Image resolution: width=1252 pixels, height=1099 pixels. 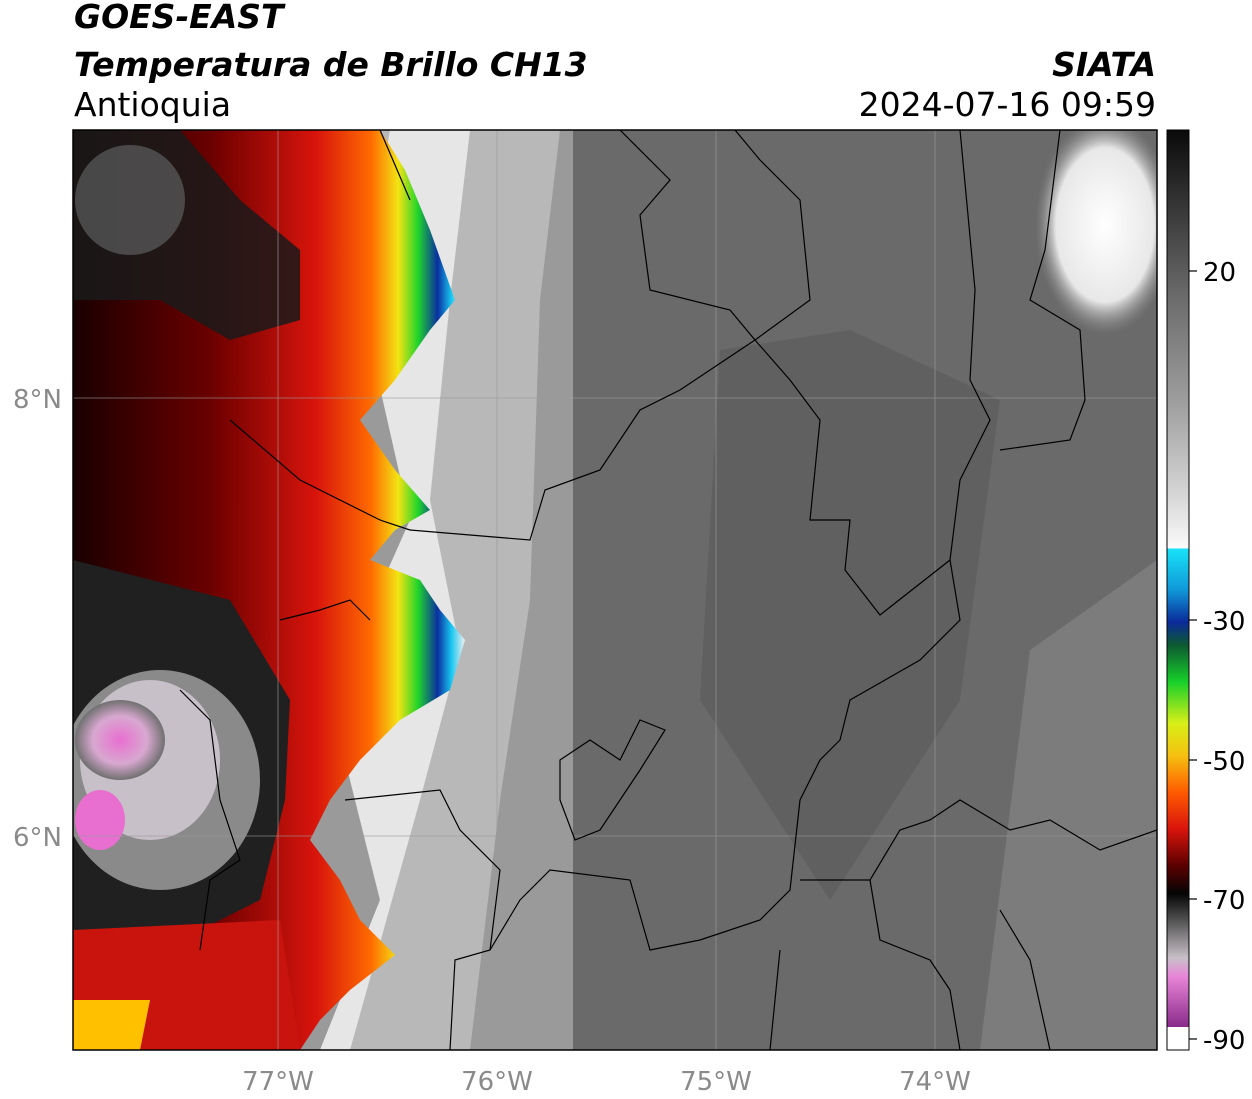 I want to click on colorbar: 20 -30 -50 -70 -90, so click(x=1205, y=592).